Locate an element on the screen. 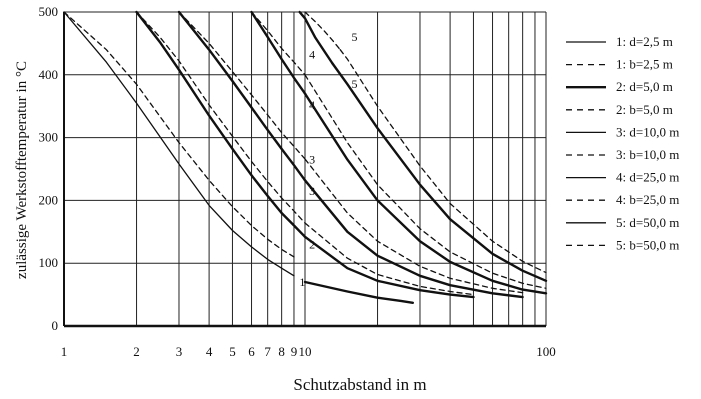 This screenshot has width=701, height=399. legend-item: 4: b=25,0 m is located at coordinates (622, 199).